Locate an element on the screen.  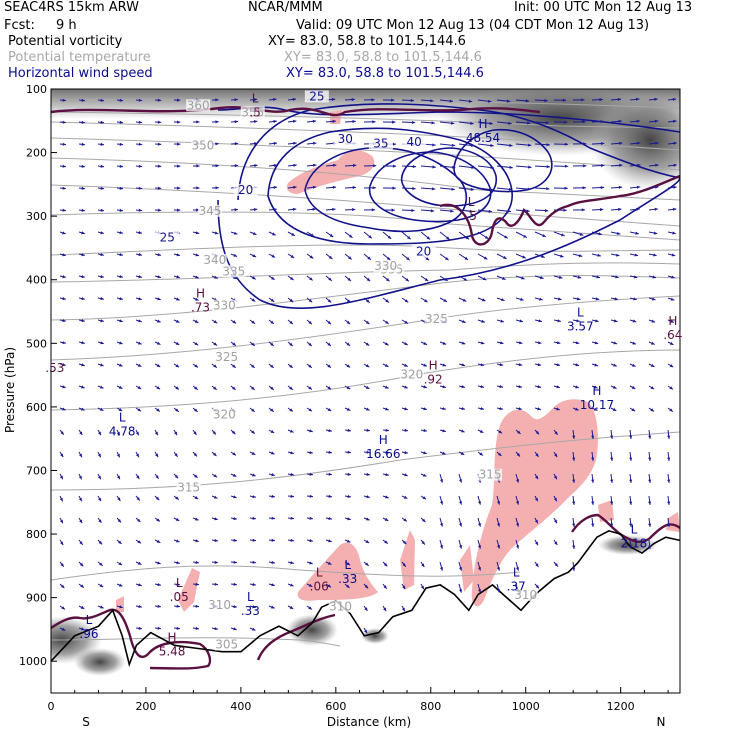
extremum-value: .73 is located at coordinates (200, 308).